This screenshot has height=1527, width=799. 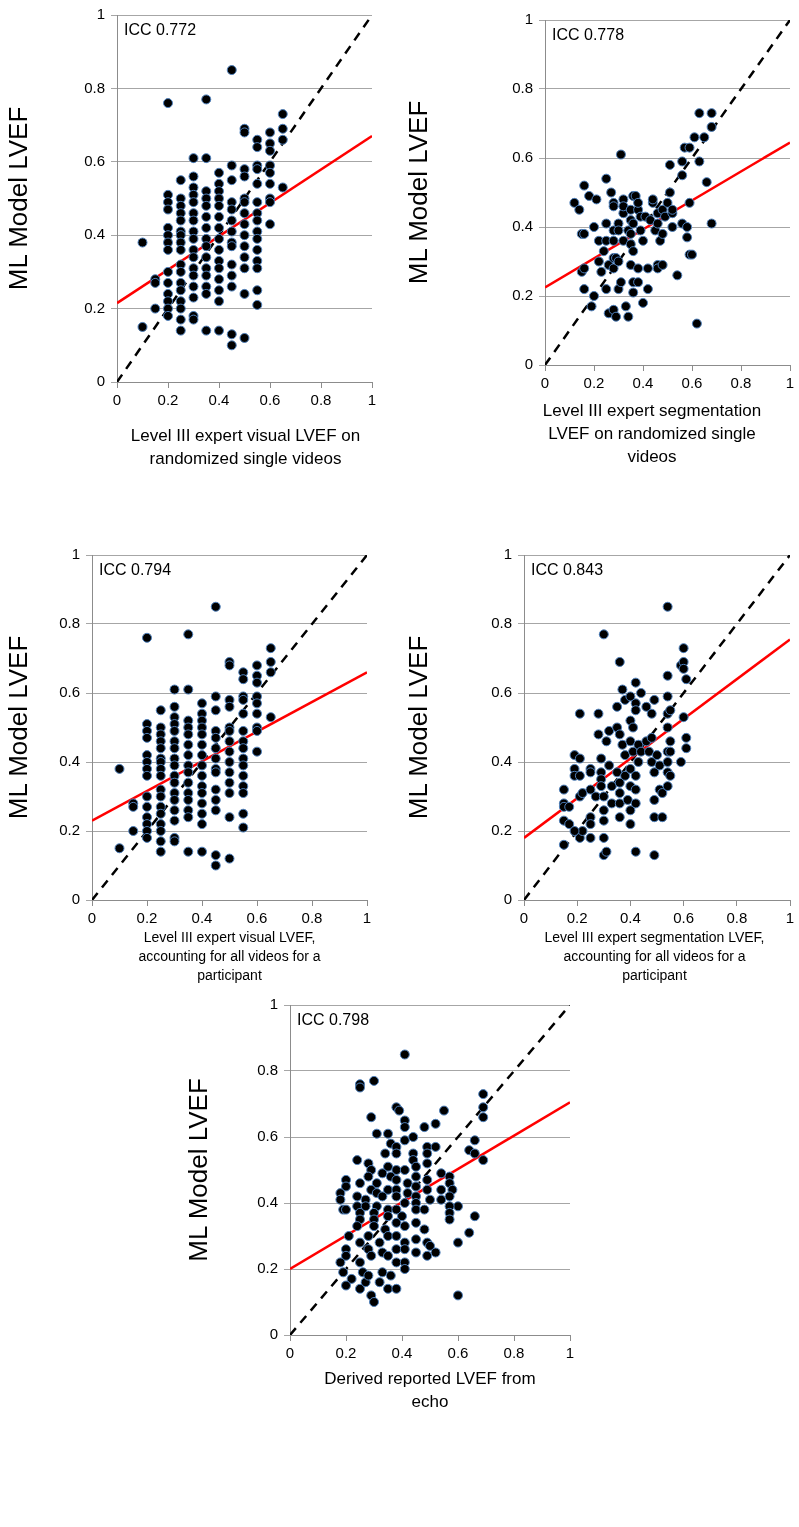 What do you see at coordinates (654, 956) in the screenshot?
I see `x-axis-title: Level III expert segmentation LVEF, accounting for all videos for a participant` at bounding box center [654, 956].